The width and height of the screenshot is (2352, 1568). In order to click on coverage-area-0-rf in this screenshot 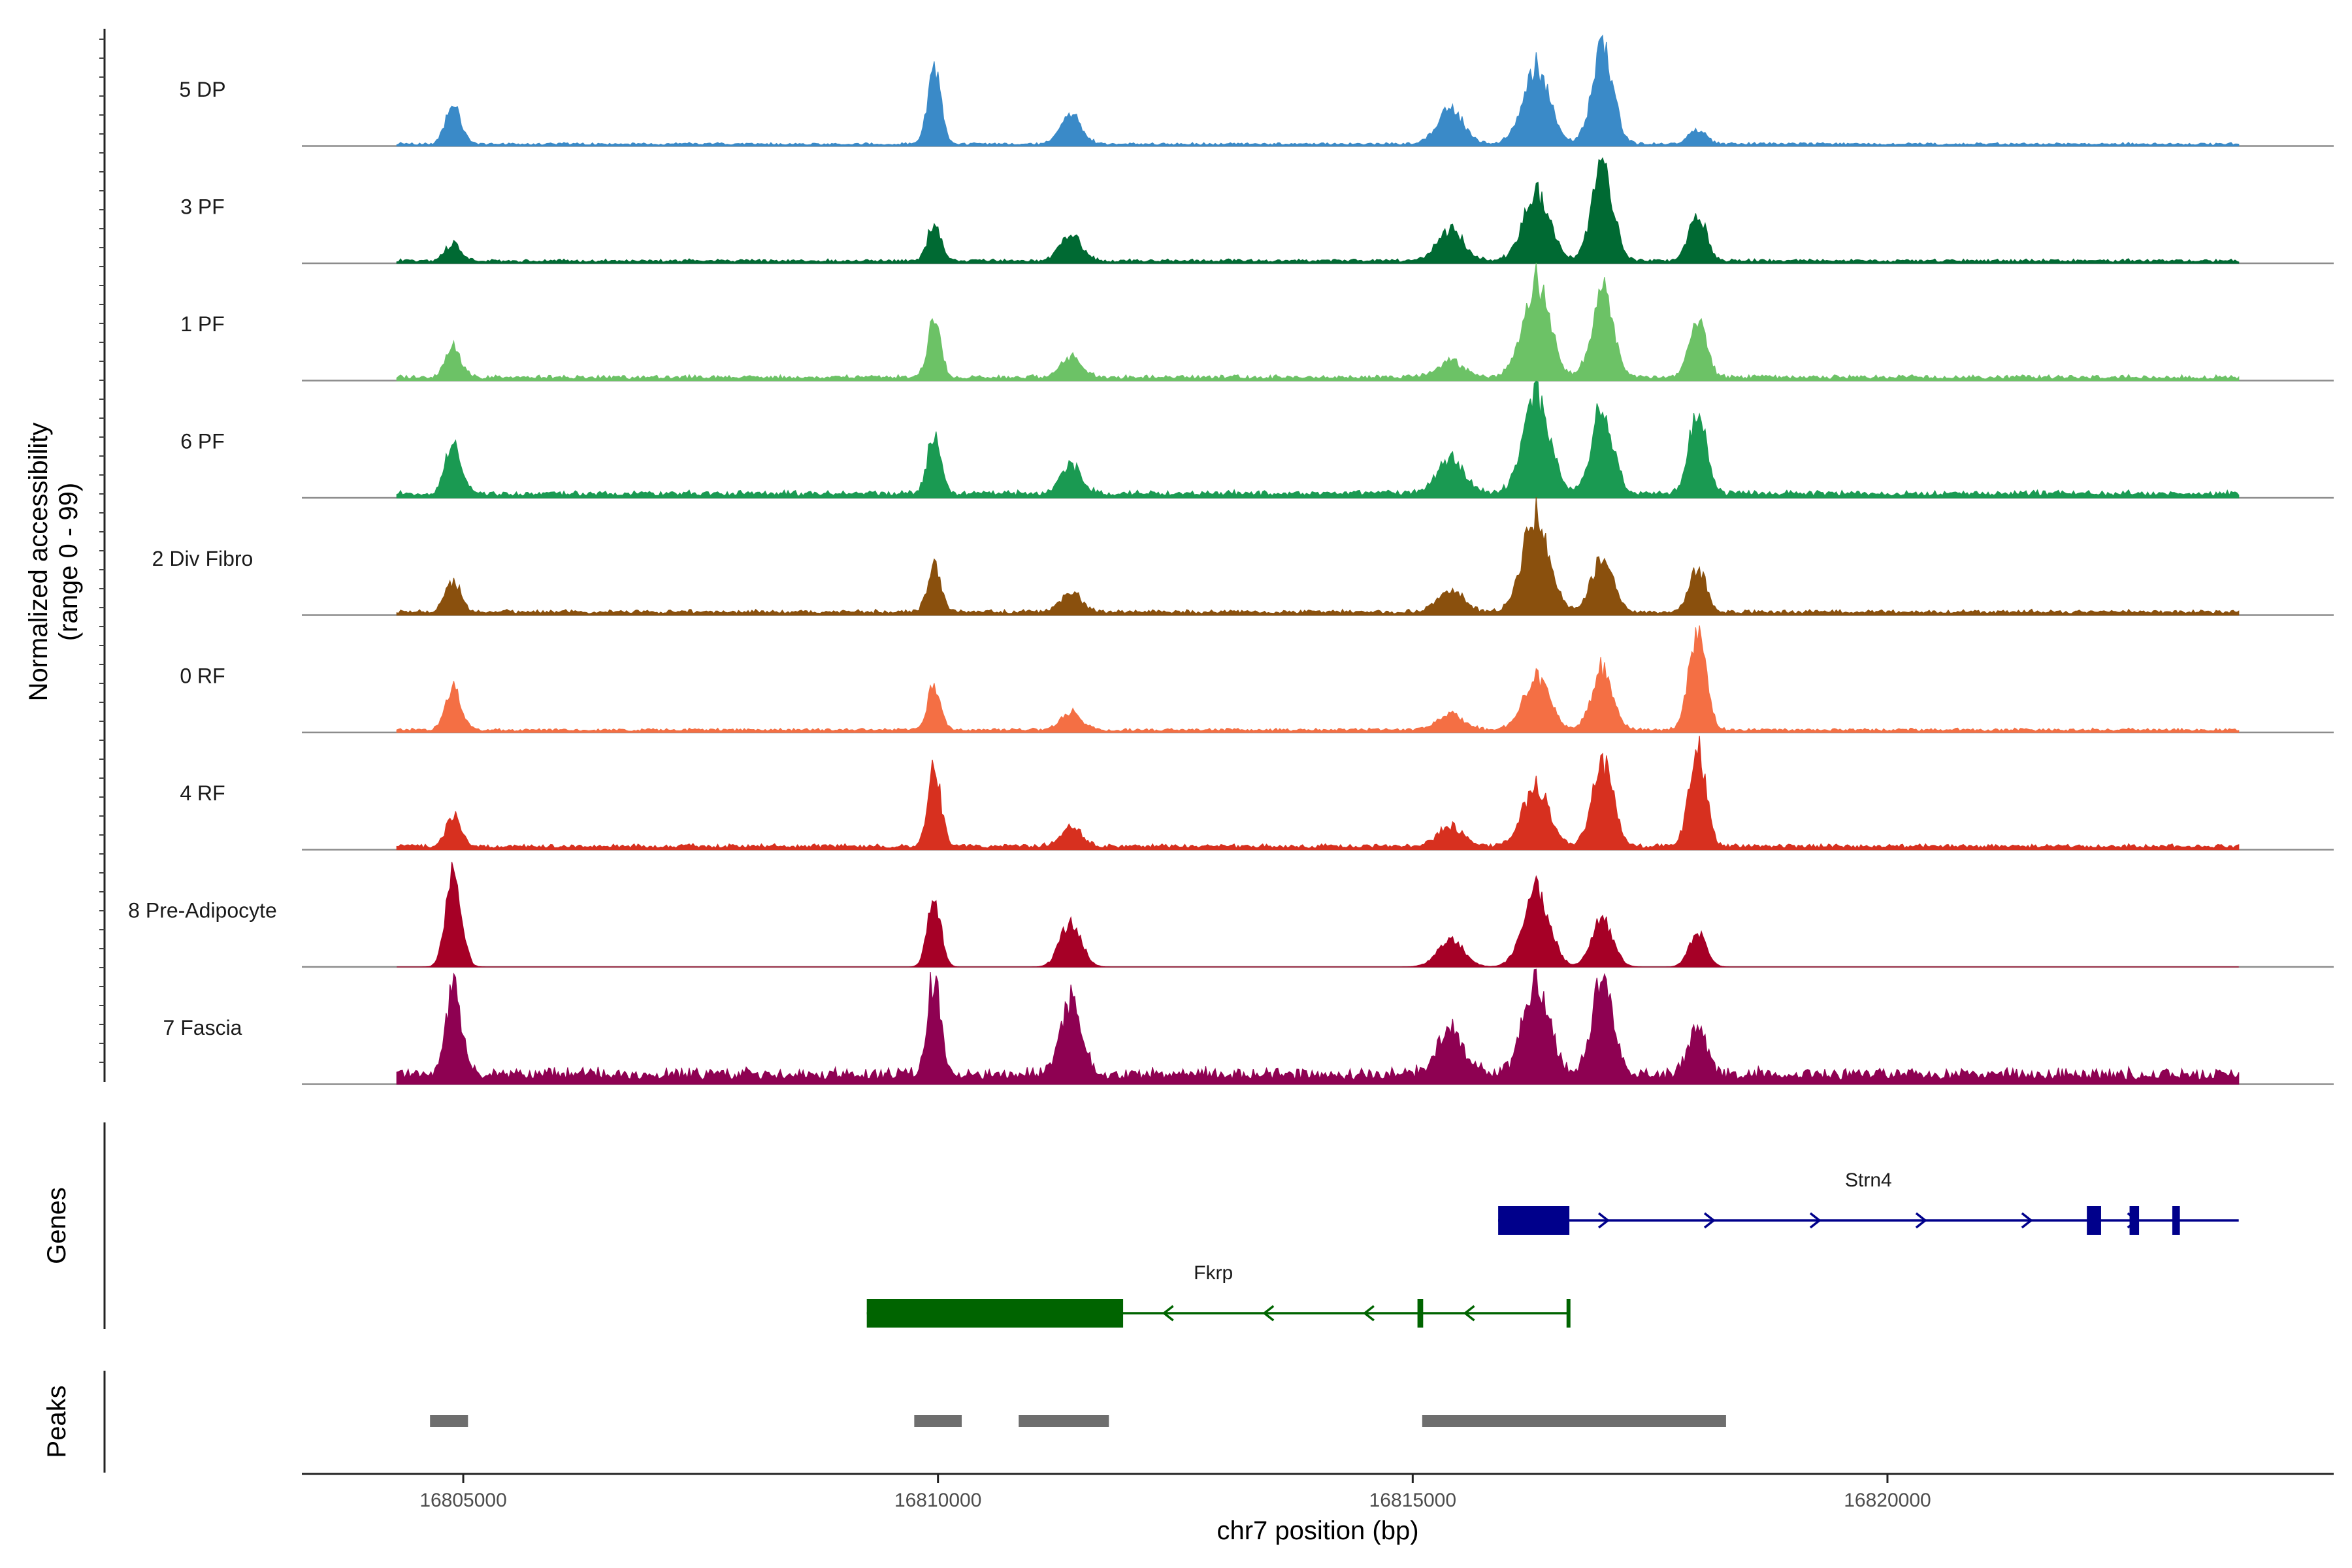, I will do `click(1318, 679)`.